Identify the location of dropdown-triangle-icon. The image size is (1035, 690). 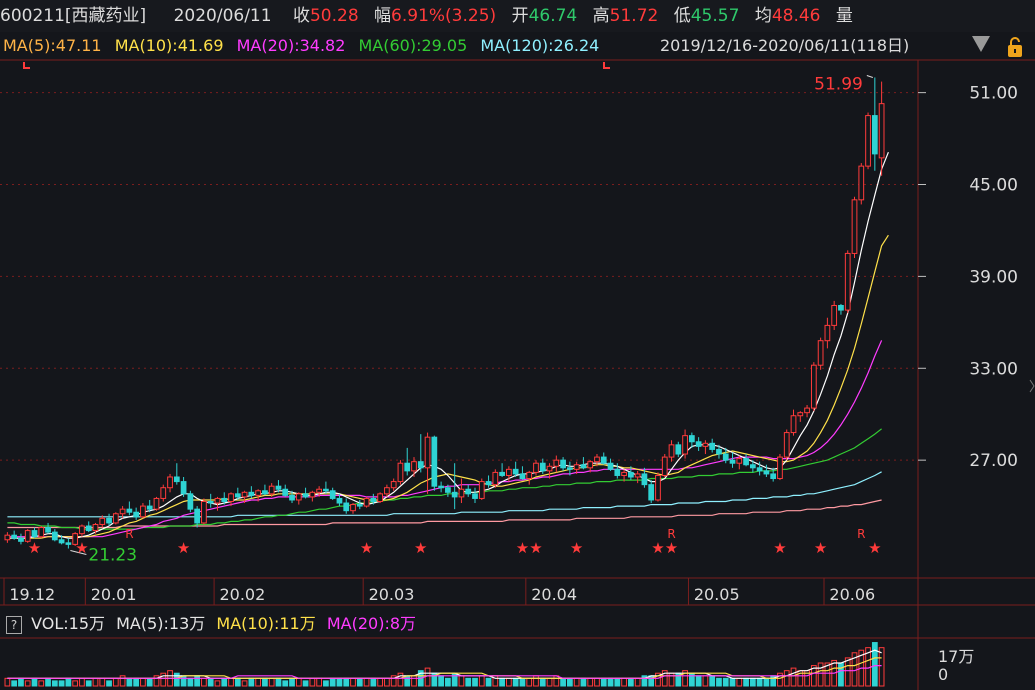
(981, 44).